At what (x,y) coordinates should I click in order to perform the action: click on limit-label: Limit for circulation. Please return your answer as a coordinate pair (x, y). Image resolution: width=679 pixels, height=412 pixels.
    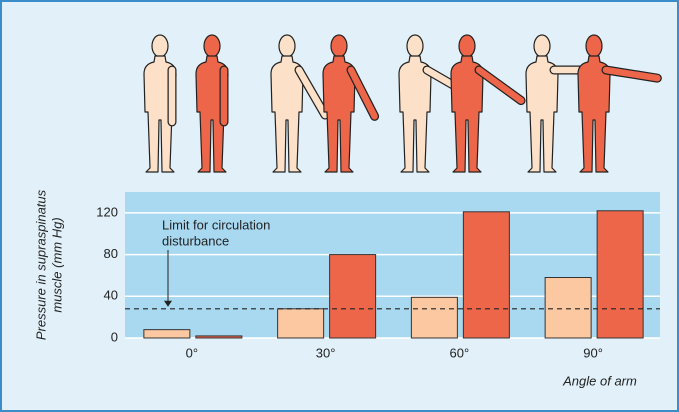
    Looking at the image, I should click on (216, 224).